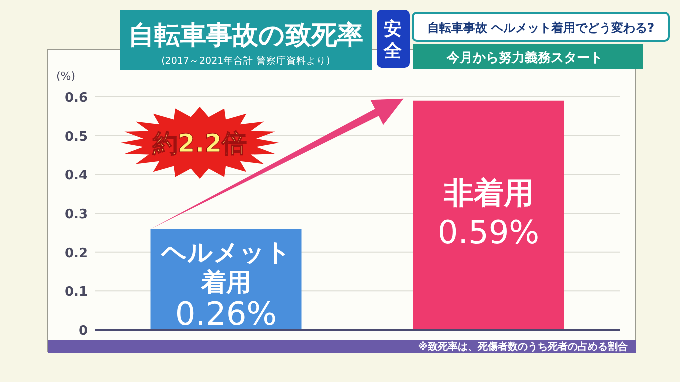  What do you see at coordinates (200, 143) in the screenshot?
I see `annotation: 約2.2倍` at bounding box center [200, 143].